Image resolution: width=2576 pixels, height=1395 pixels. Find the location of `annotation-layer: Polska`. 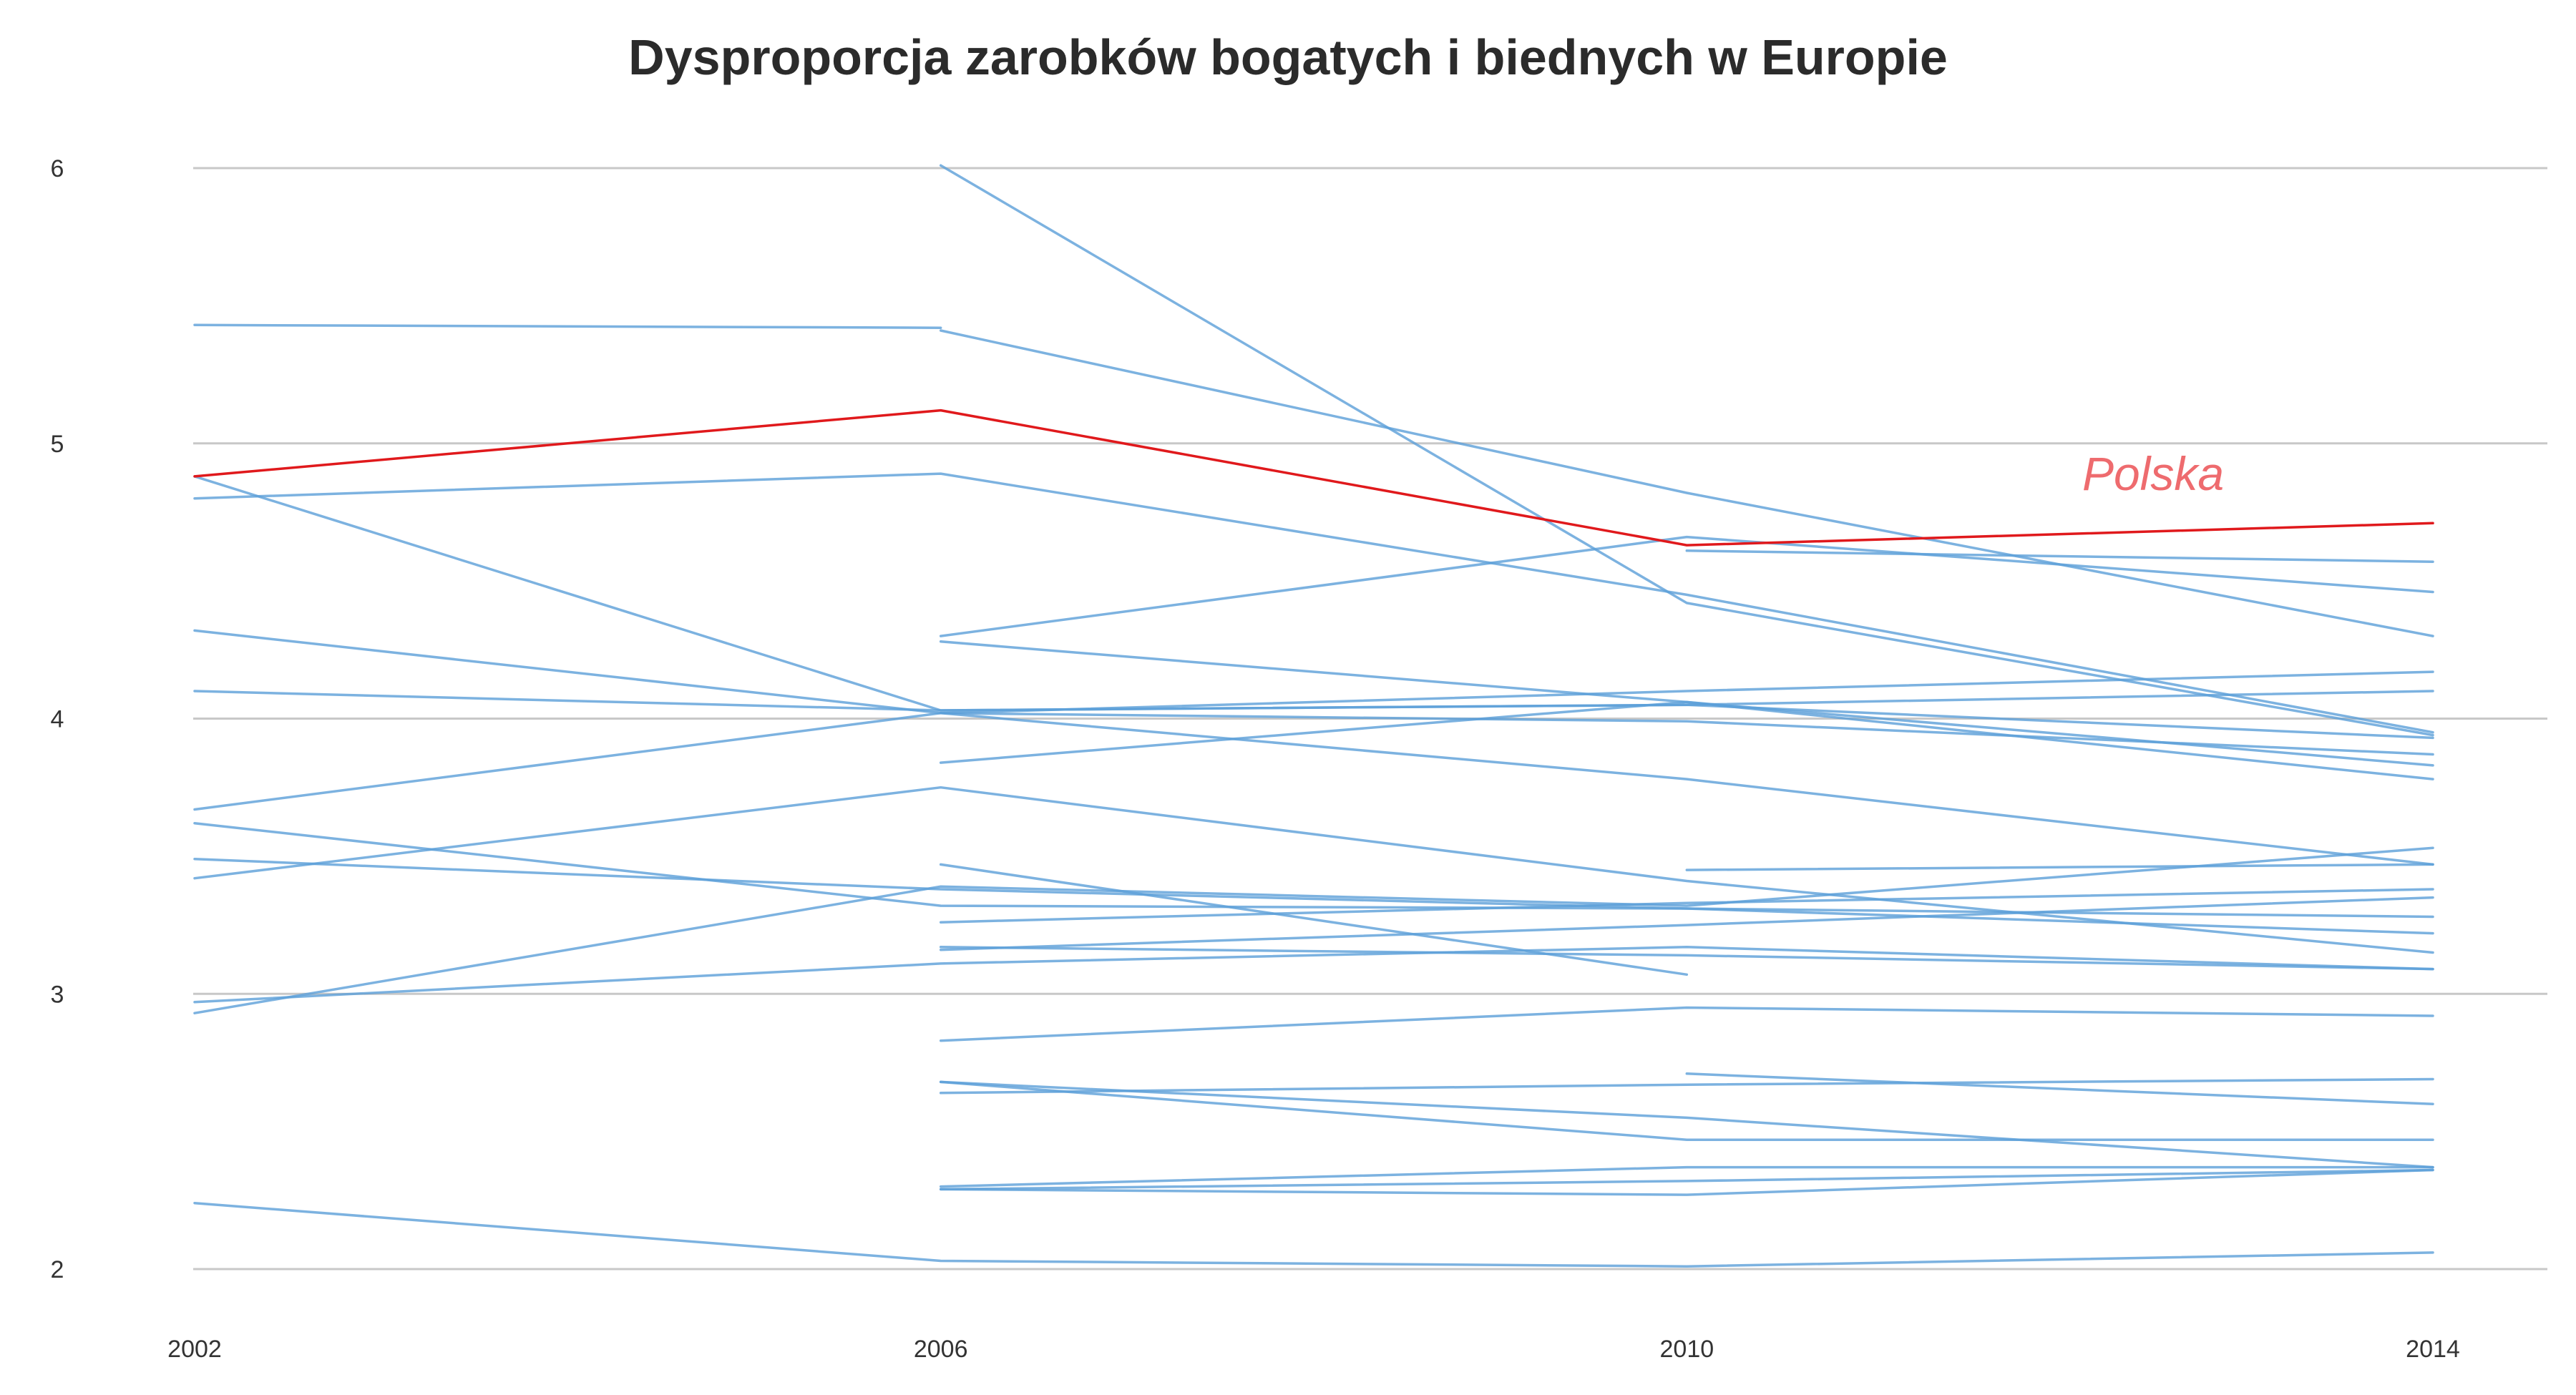

annotation-layer: Polska is located at coordinates (2153, 473).